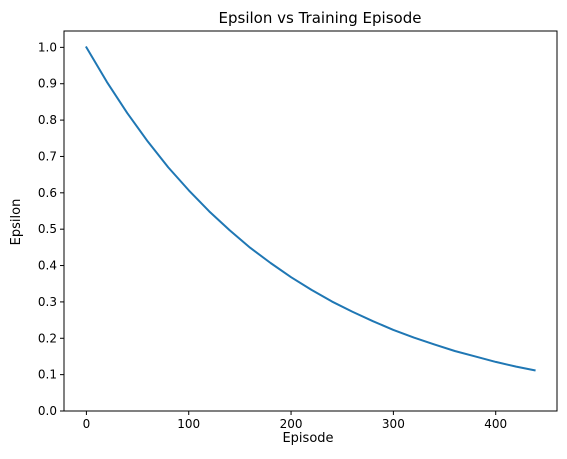 The height and width of the screenshot is (459, 567). What do you see at coordinates (393, 424) in the screenshot?
I see `x-tick-label: 300` at bounding box center [393, 424].